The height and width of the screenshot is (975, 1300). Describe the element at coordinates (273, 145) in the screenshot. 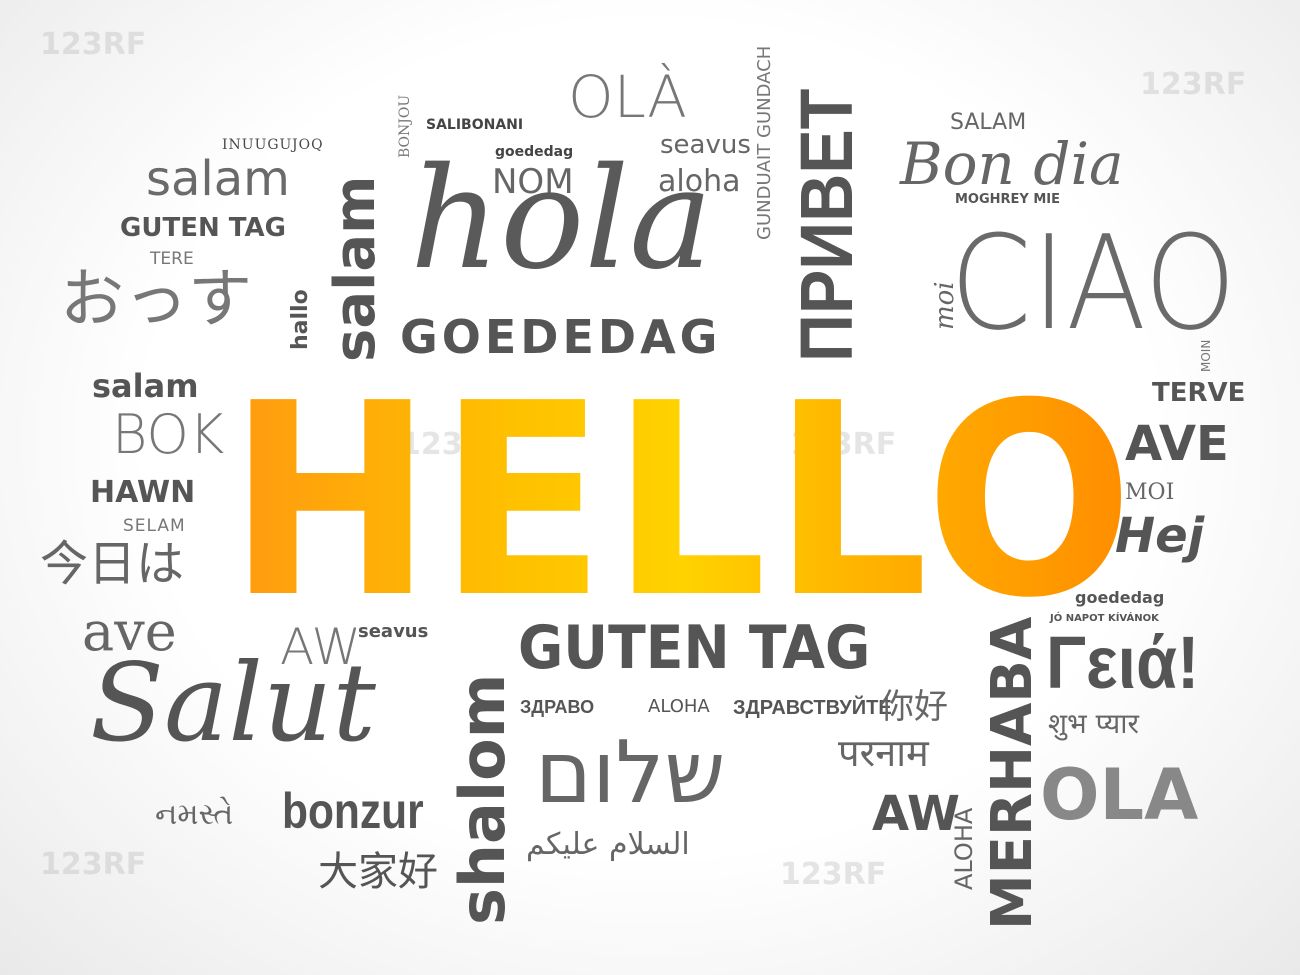

I see `word-inuugujoq: INUUGUJOQ` at that location.